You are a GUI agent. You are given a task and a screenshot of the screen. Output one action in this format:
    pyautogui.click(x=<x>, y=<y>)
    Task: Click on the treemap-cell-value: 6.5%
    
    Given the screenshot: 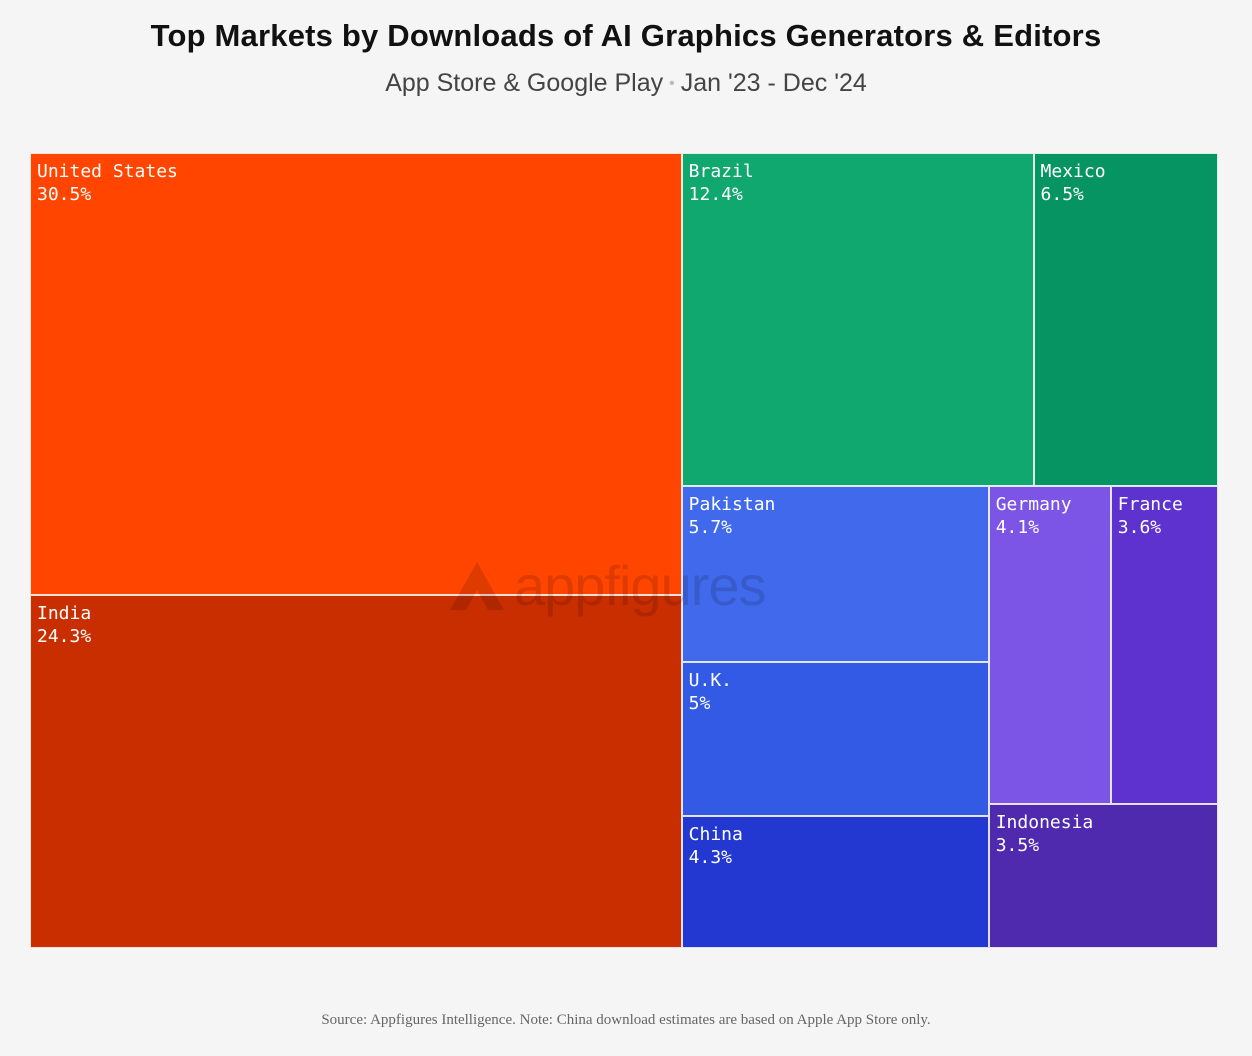 What is the action you would take?
    pyautogui.click(x=1062, y=194)
    